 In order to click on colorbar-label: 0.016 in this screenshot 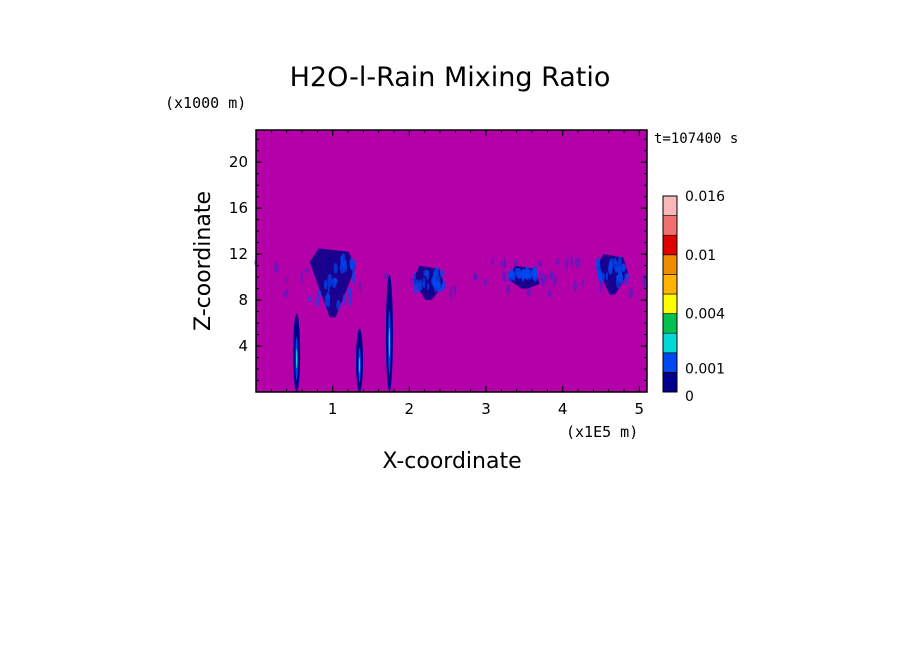, I will do `click(705, 197)`.